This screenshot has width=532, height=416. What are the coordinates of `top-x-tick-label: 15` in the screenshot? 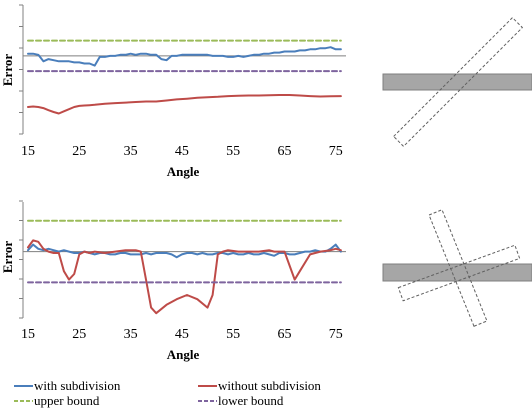 It's located at (28, 151).